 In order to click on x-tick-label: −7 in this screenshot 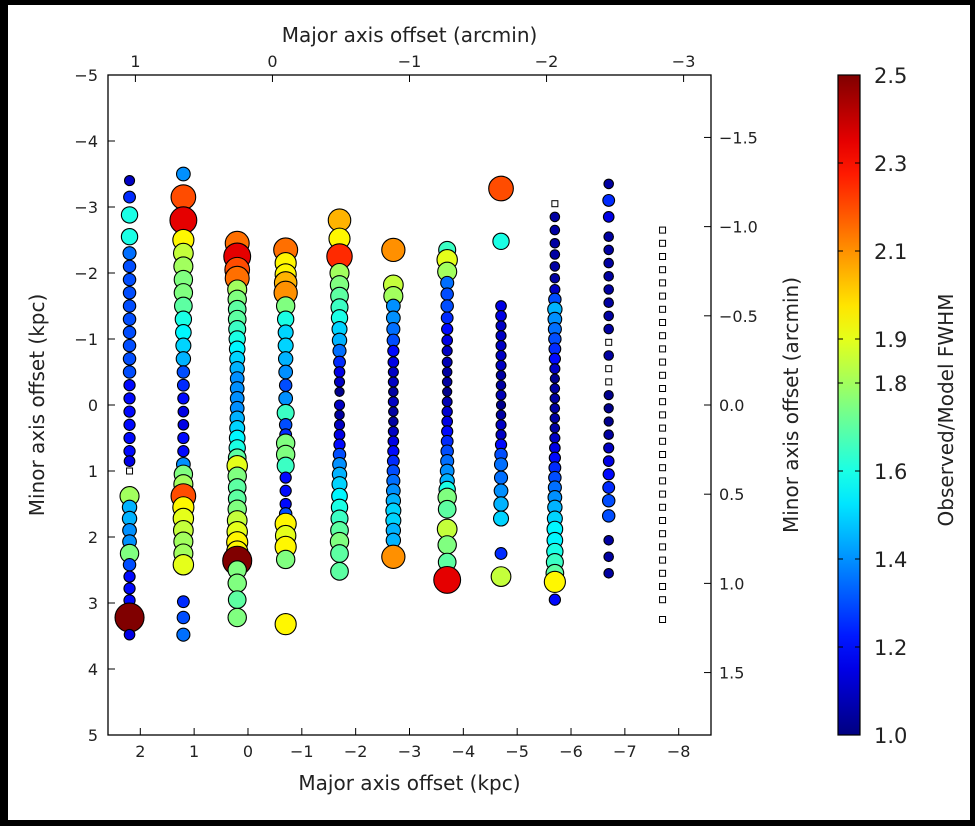, I will do `click(625, 751)`.